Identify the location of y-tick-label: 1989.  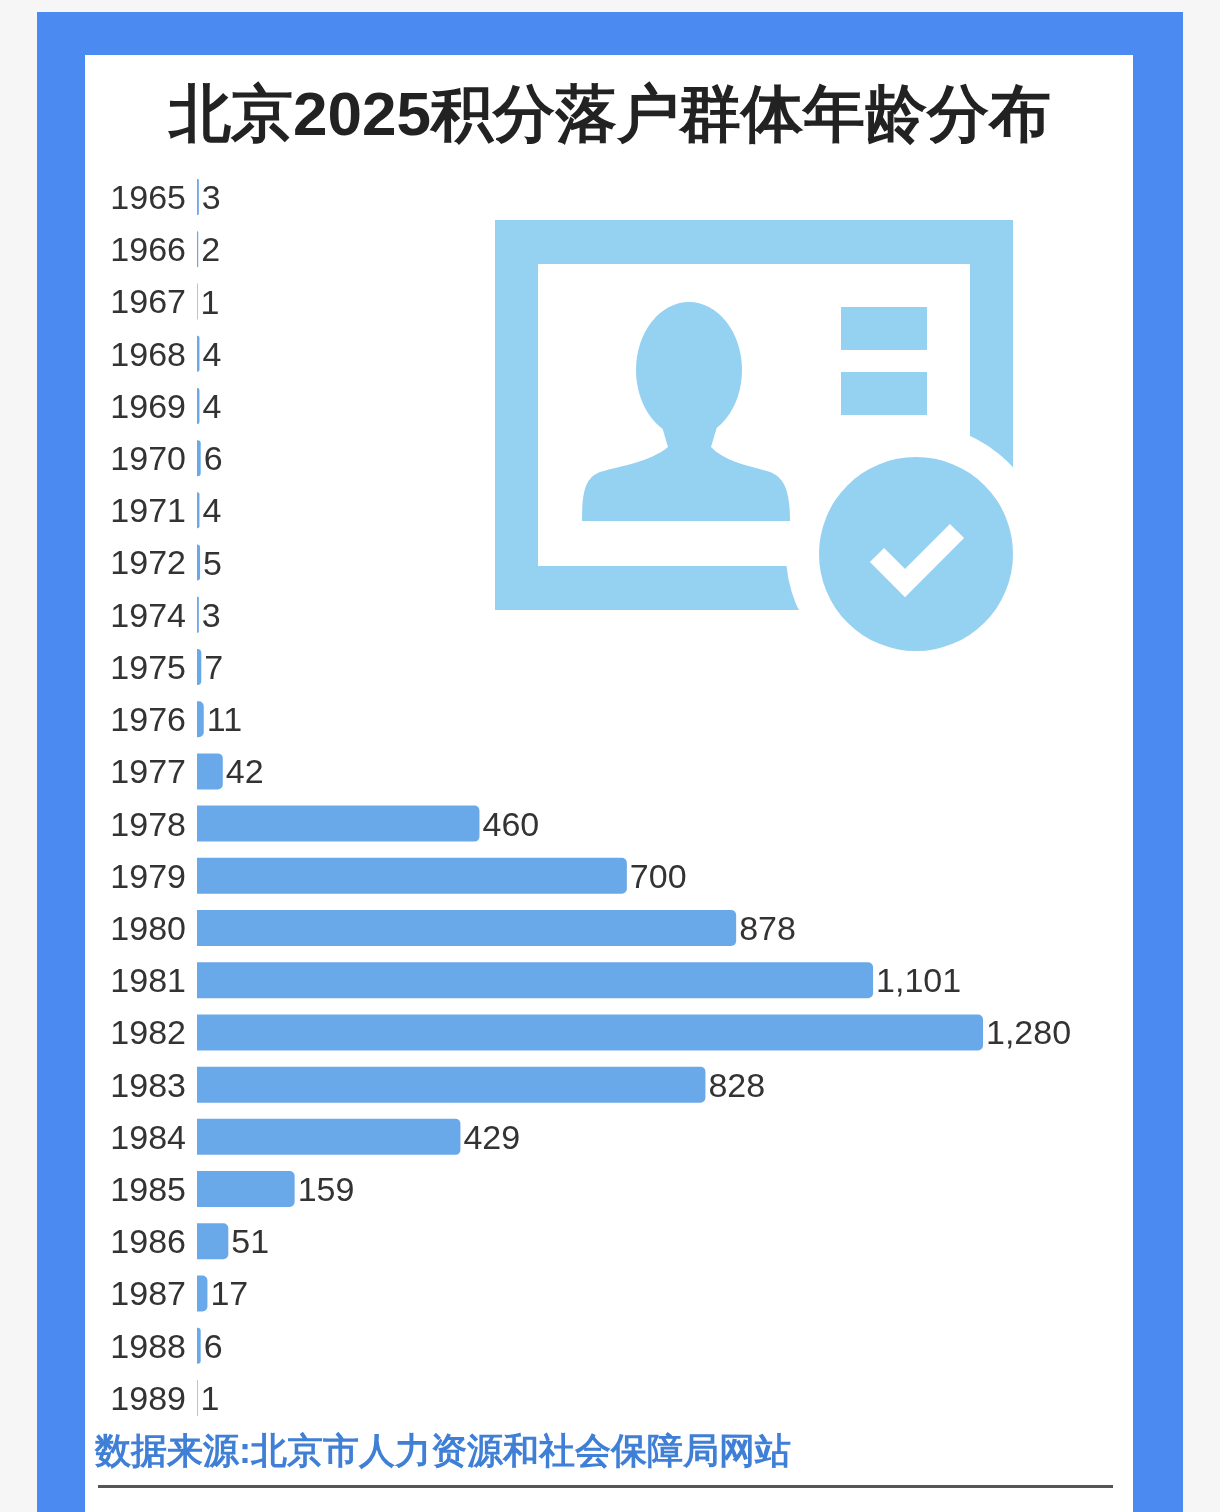
(148, 1397).